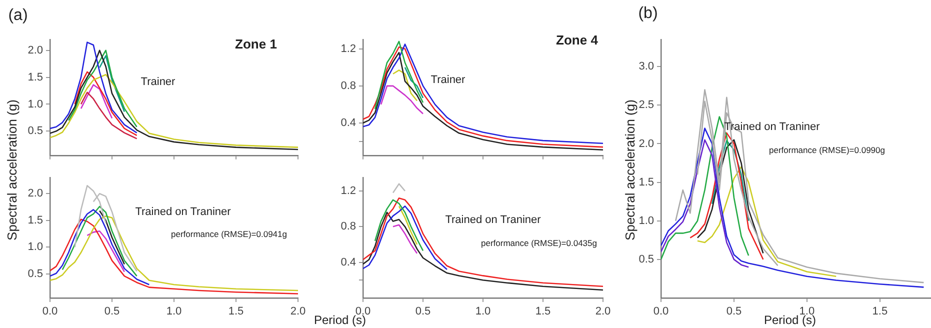  Describe the element at coordinates (256, 44) in the screenshot. I see `chart-title: Zone 1` at that location.